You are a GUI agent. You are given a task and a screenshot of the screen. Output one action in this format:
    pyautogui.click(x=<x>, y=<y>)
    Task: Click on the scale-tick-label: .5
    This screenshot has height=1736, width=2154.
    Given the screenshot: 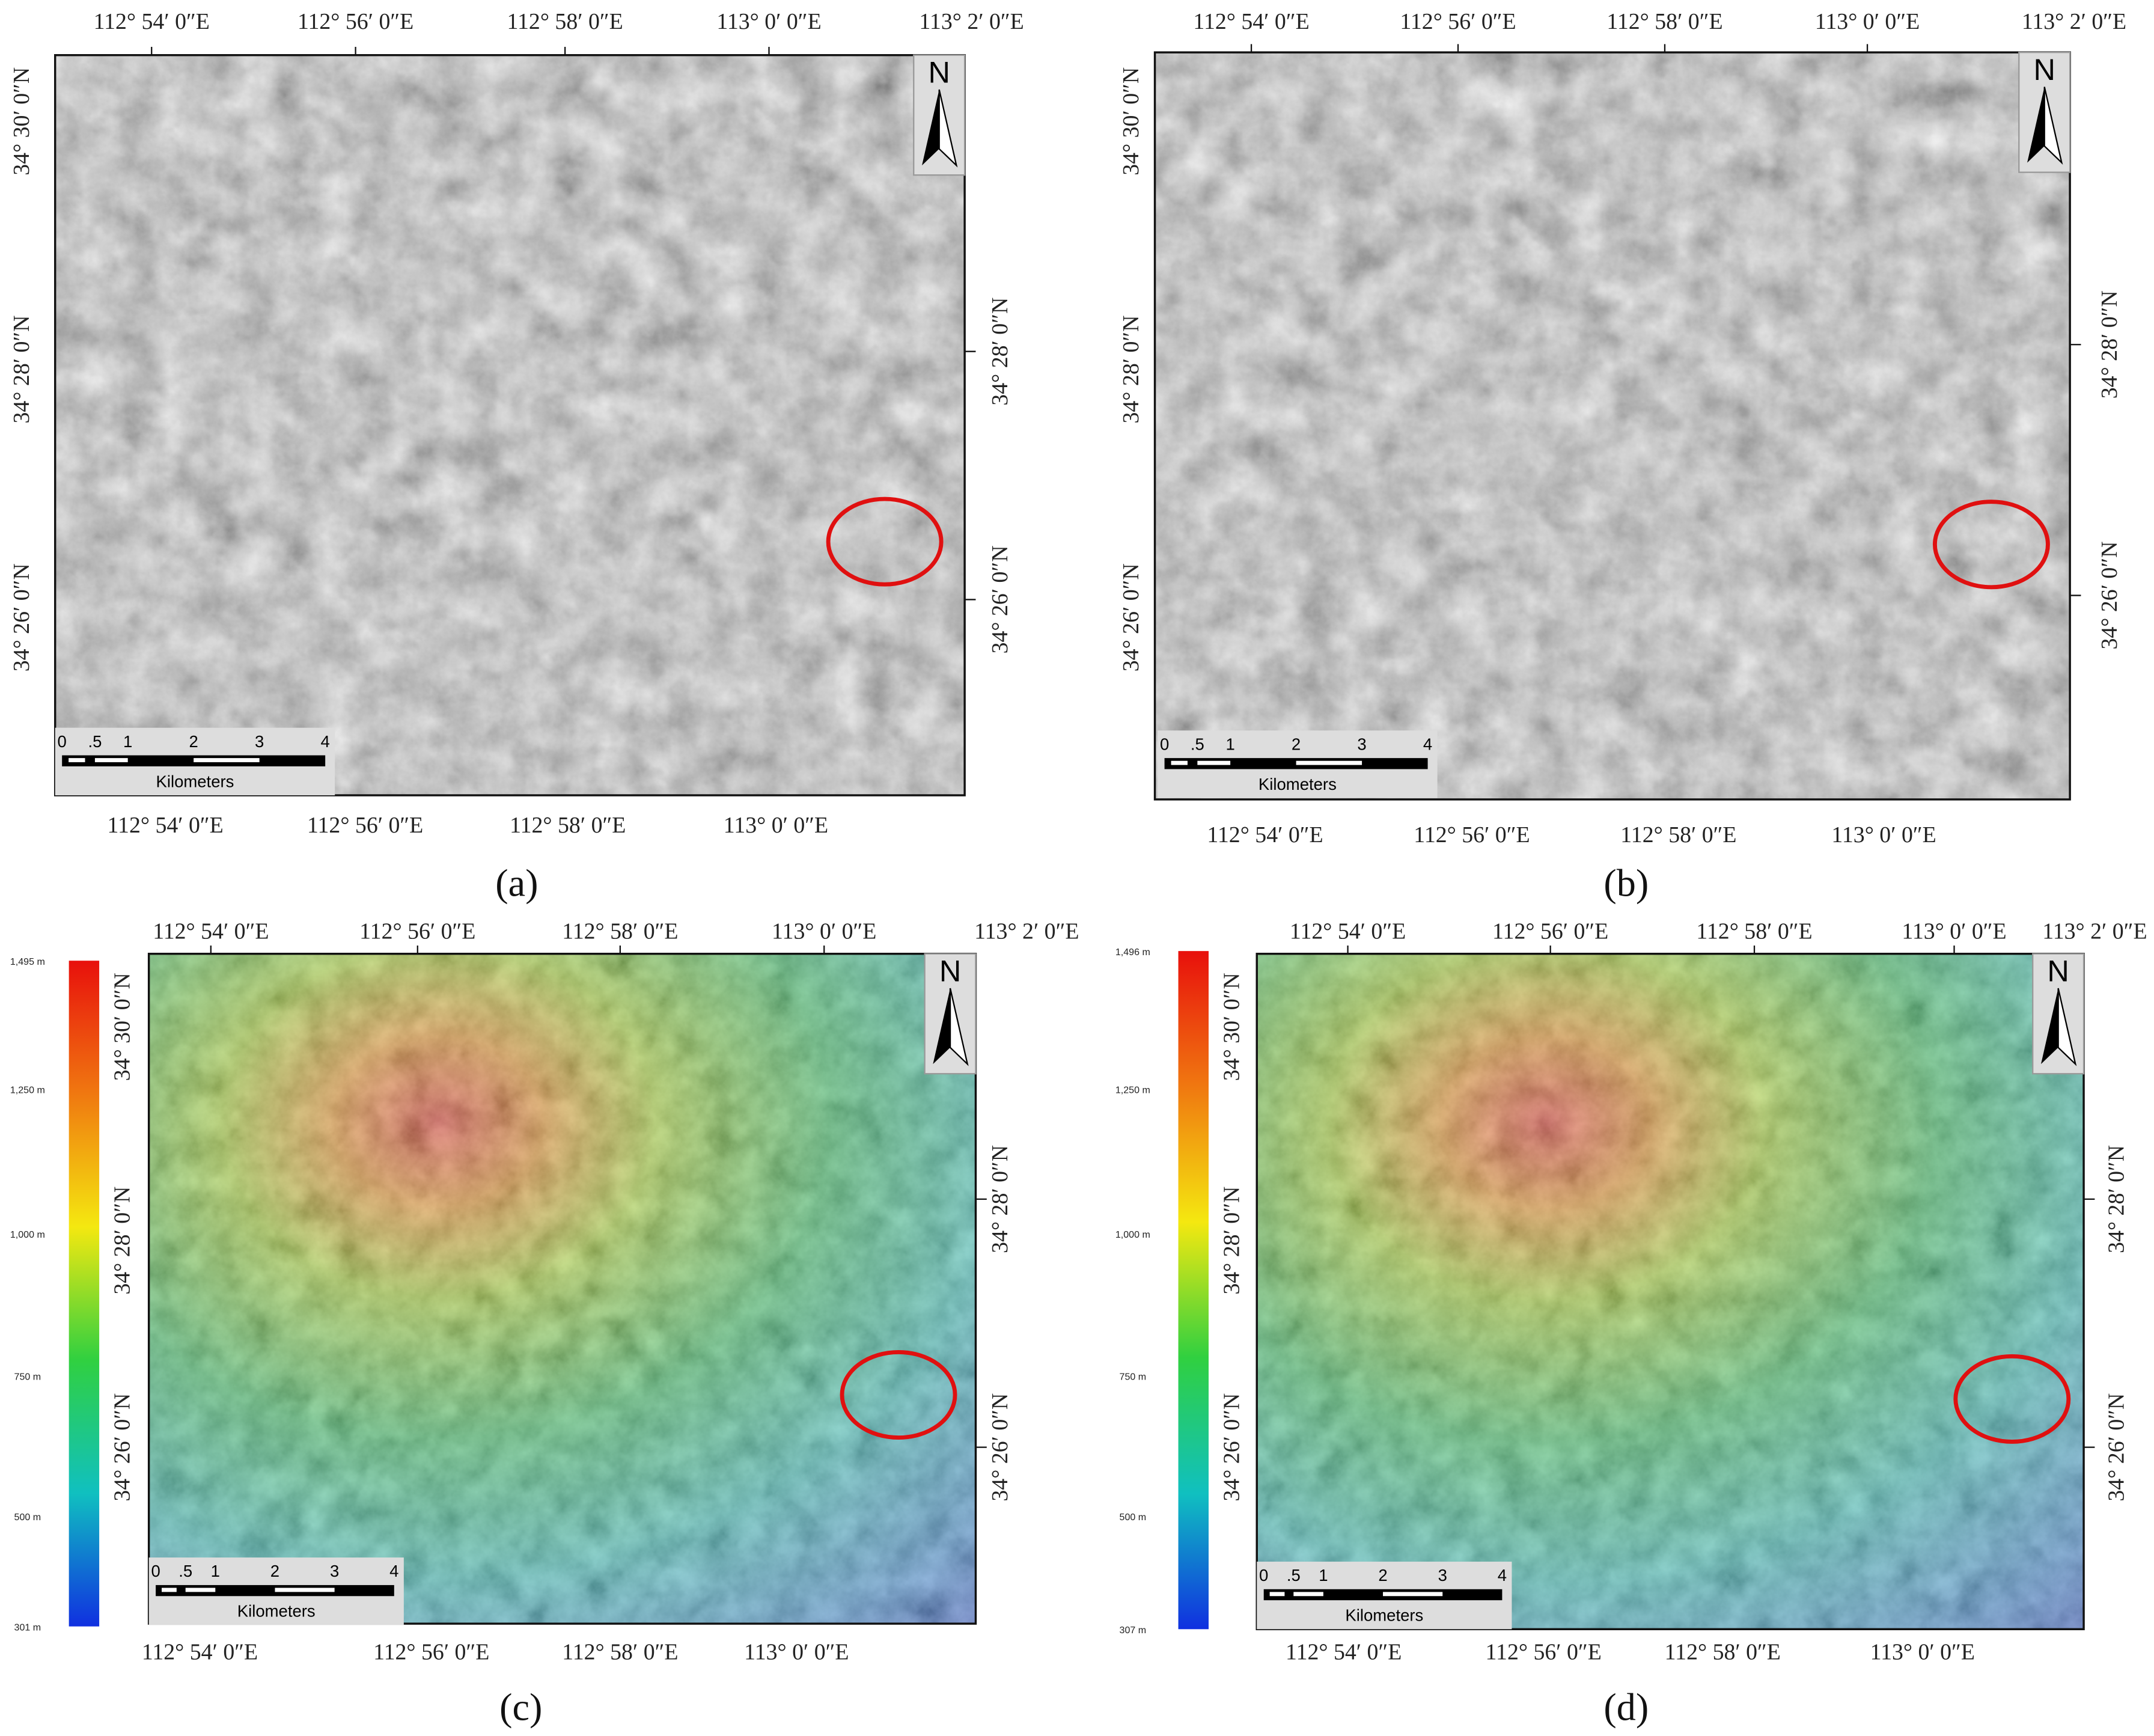 What is the action you would take?
    pyautogui.click(x=1197, y=744)
    